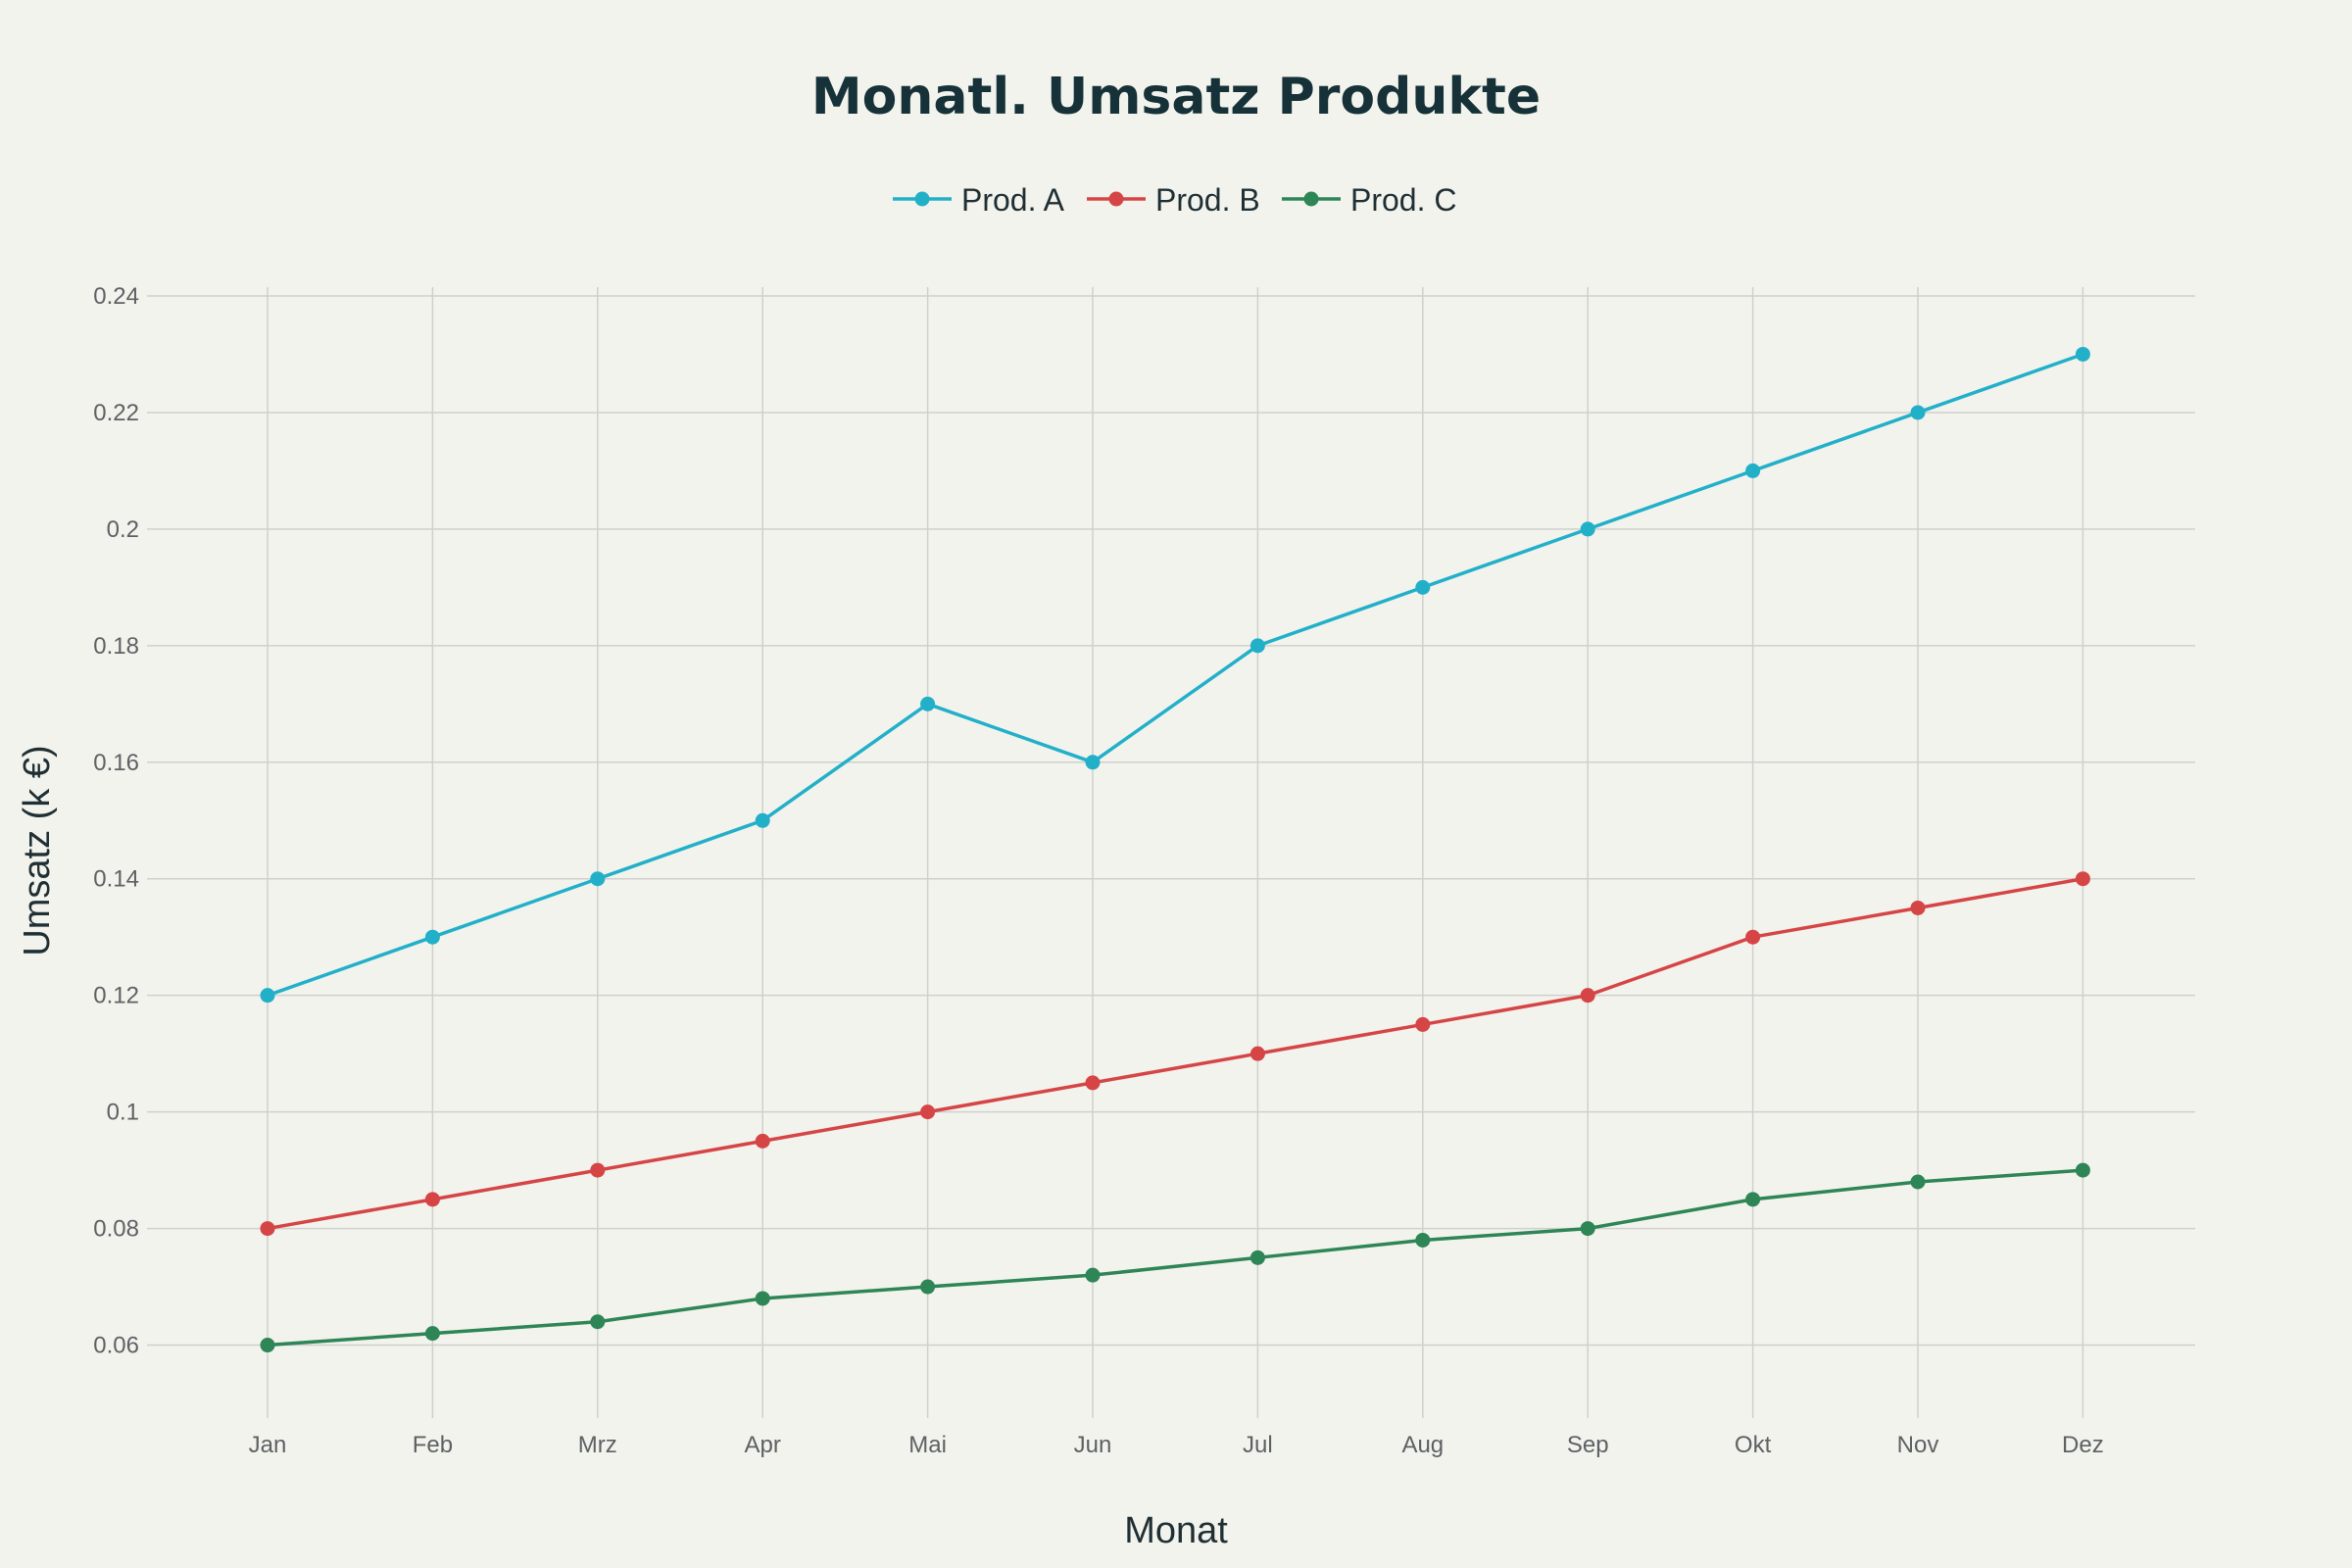 This screenshot has width=2352, height=1568. I want to click on x-tick-label: Okt, so click(1753, 1445).